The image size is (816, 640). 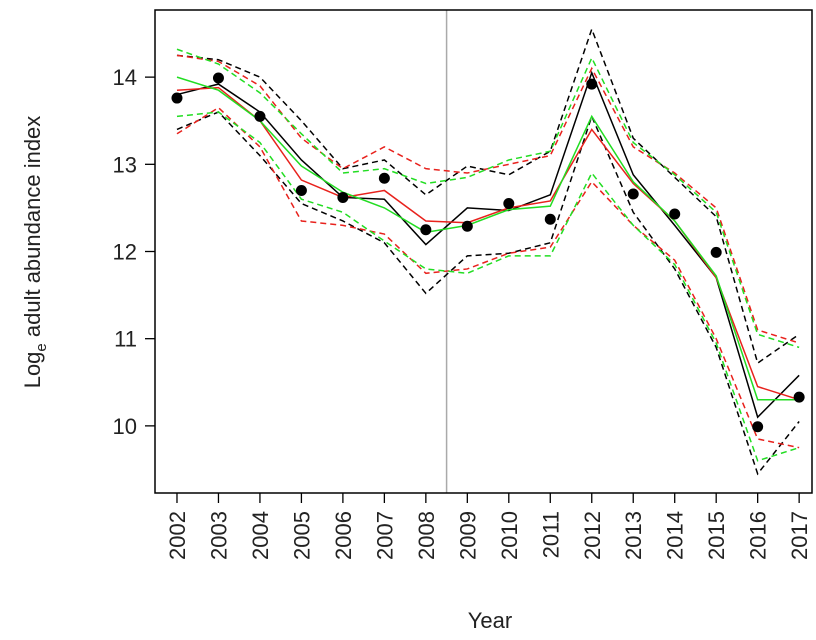 What do you see at coordinates (550, 534) in the screenshot?
I see `x-tick-label: 2011` at bounding box center [550, 534].